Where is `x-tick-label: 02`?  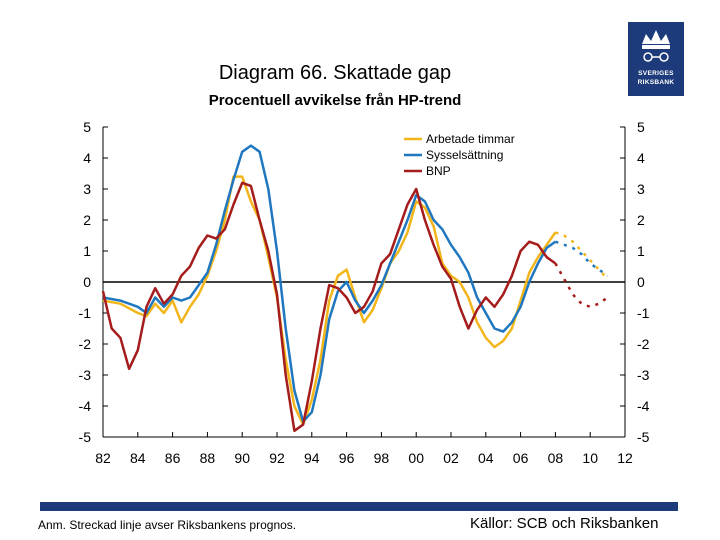 x-tick-label: 02 is located at coordinates (451, 458).